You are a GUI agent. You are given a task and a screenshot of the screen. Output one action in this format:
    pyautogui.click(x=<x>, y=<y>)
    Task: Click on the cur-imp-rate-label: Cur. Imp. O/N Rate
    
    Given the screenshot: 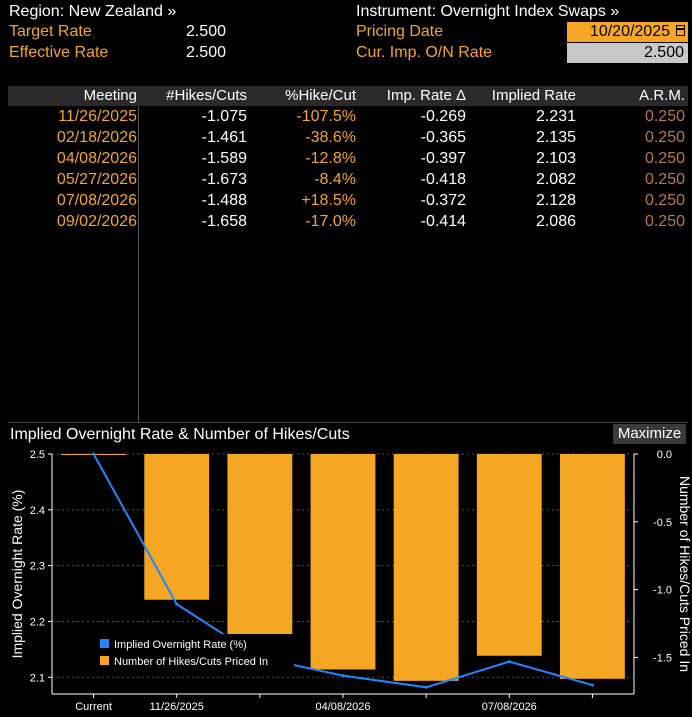 What is the action you would take?
    pyautogui.click(x=424, y=52)
    